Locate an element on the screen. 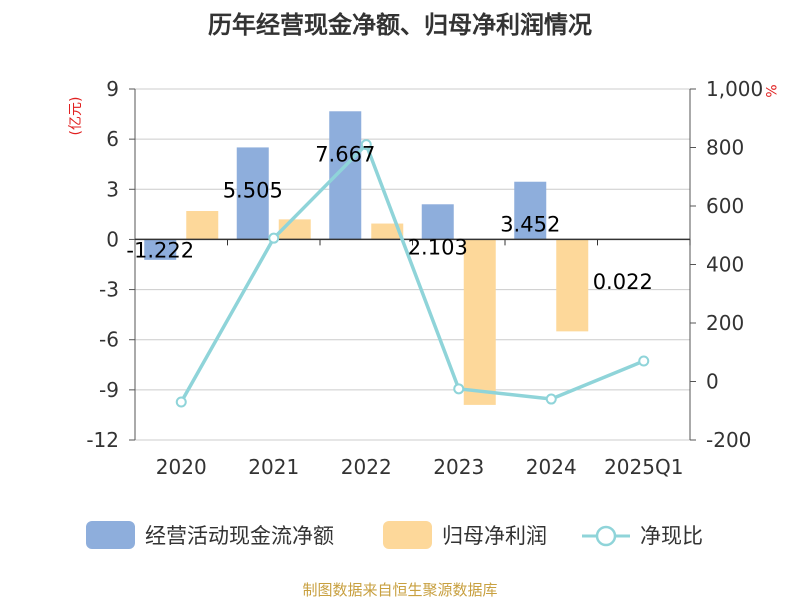  category-label: 2020 is located at coordinates (181, 467).